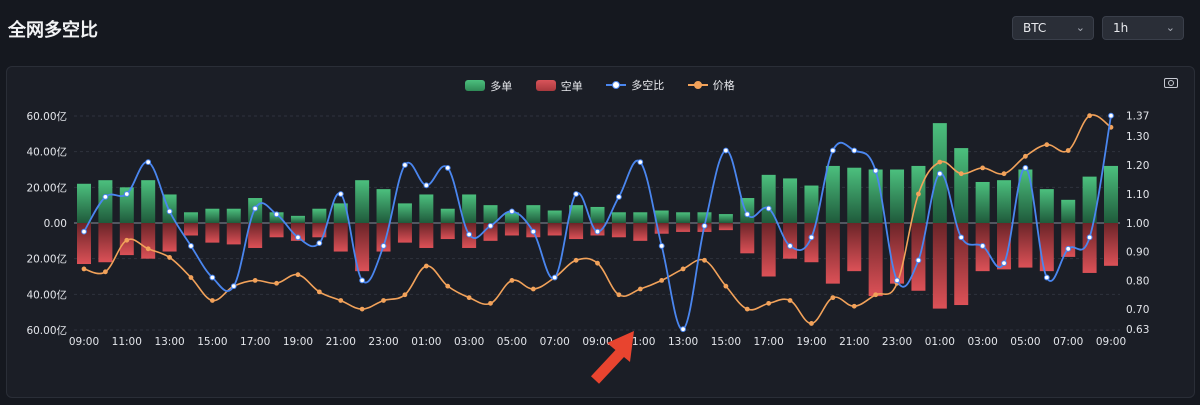  Describe the element at coordinates (854, 342) in the screenshot. I see `x-tick-label: 21:00` at that location.